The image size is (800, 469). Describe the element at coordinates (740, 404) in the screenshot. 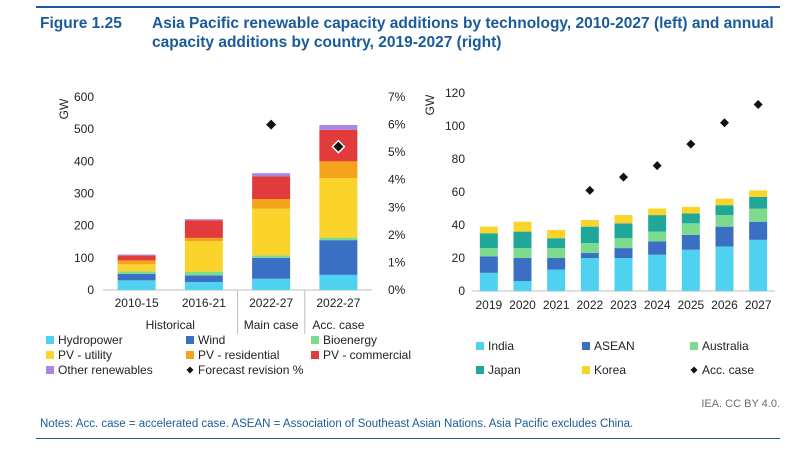

I see `source-credit: IEA. CC BY 4.0.` at that location.